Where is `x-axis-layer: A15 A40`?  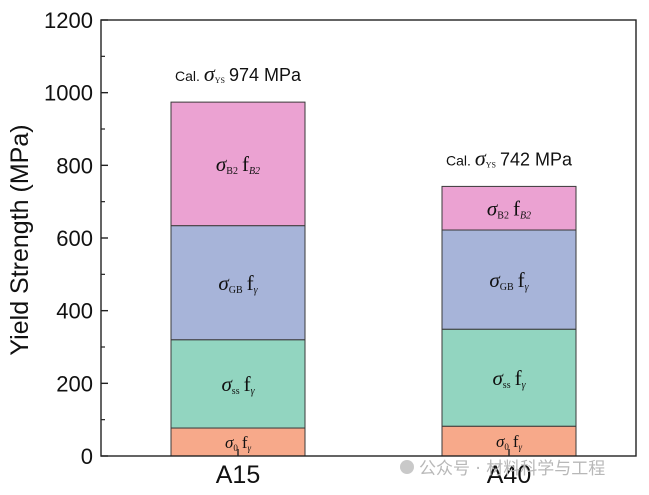 x-axis-layer: A15 A40 is located at coordinates (373, 469).